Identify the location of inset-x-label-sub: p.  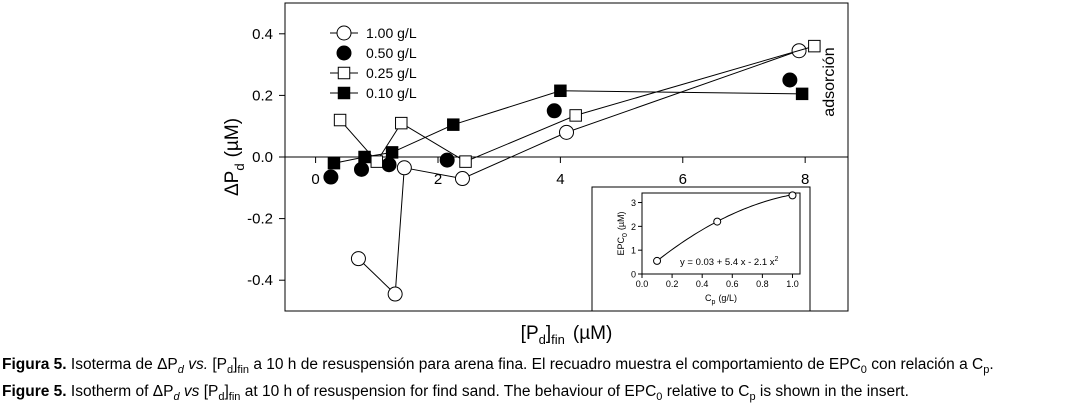
(714, 302).